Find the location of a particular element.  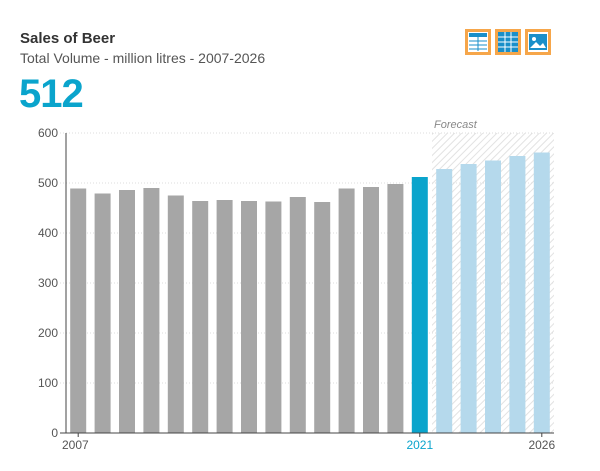

grid-view-button is located at coordinates (508, 42).